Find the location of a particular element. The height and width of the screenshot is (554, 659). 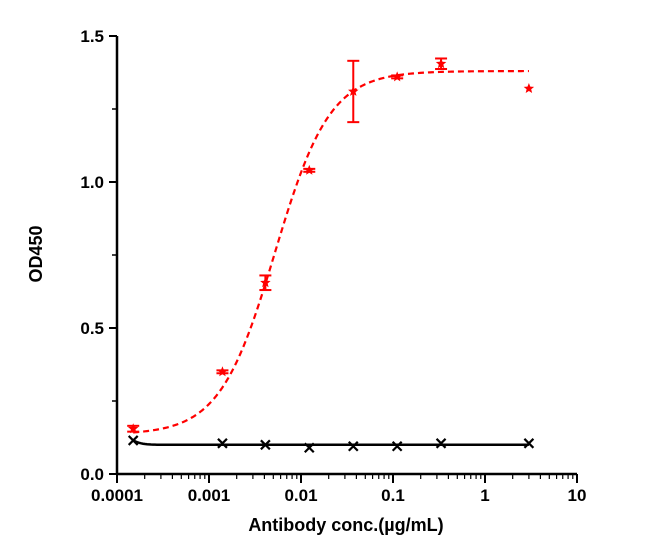

y-tick-label: 1.5 is located at coordinates (92, 36).